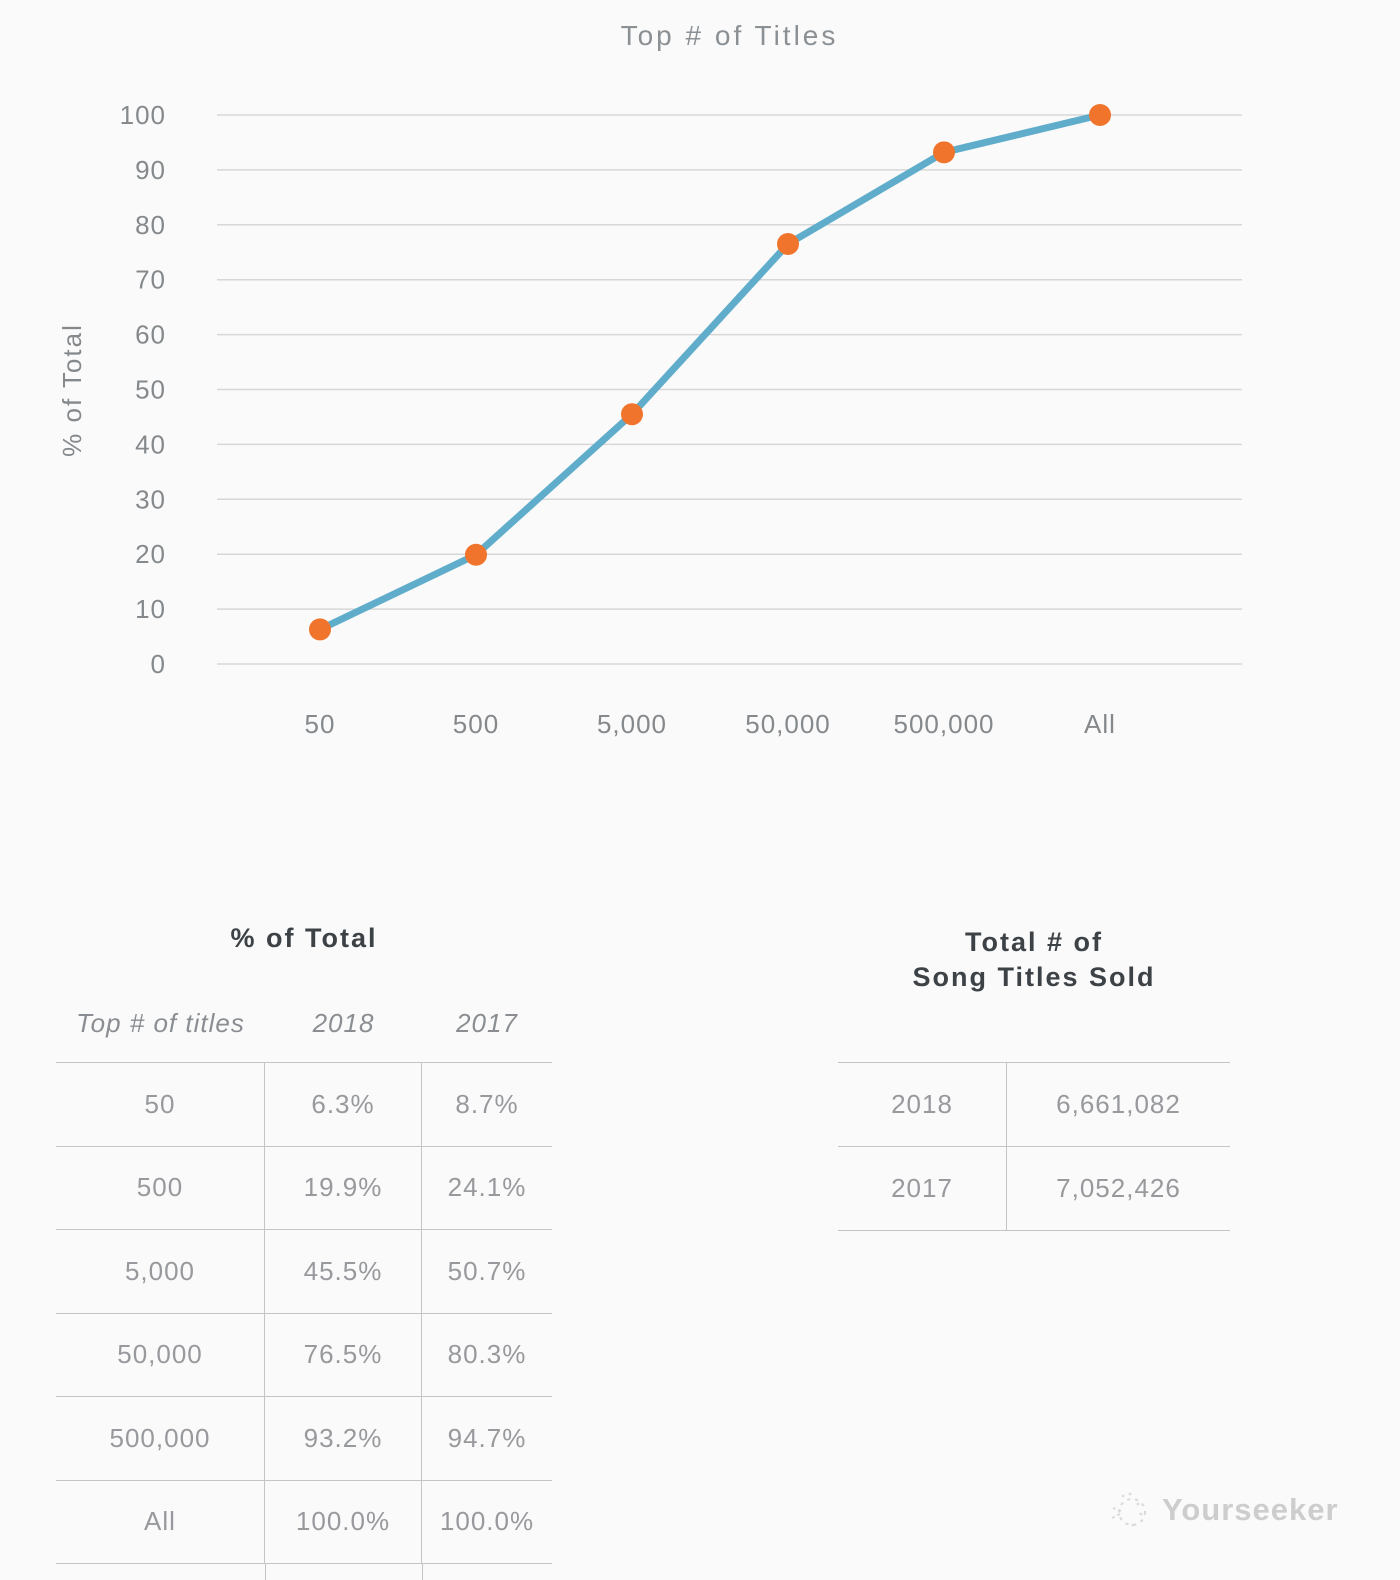 Image resolution: width=1400 pixels, height=1580 pixels. I want to click on table-cell: 6,661,082, so click(1118, 1104).